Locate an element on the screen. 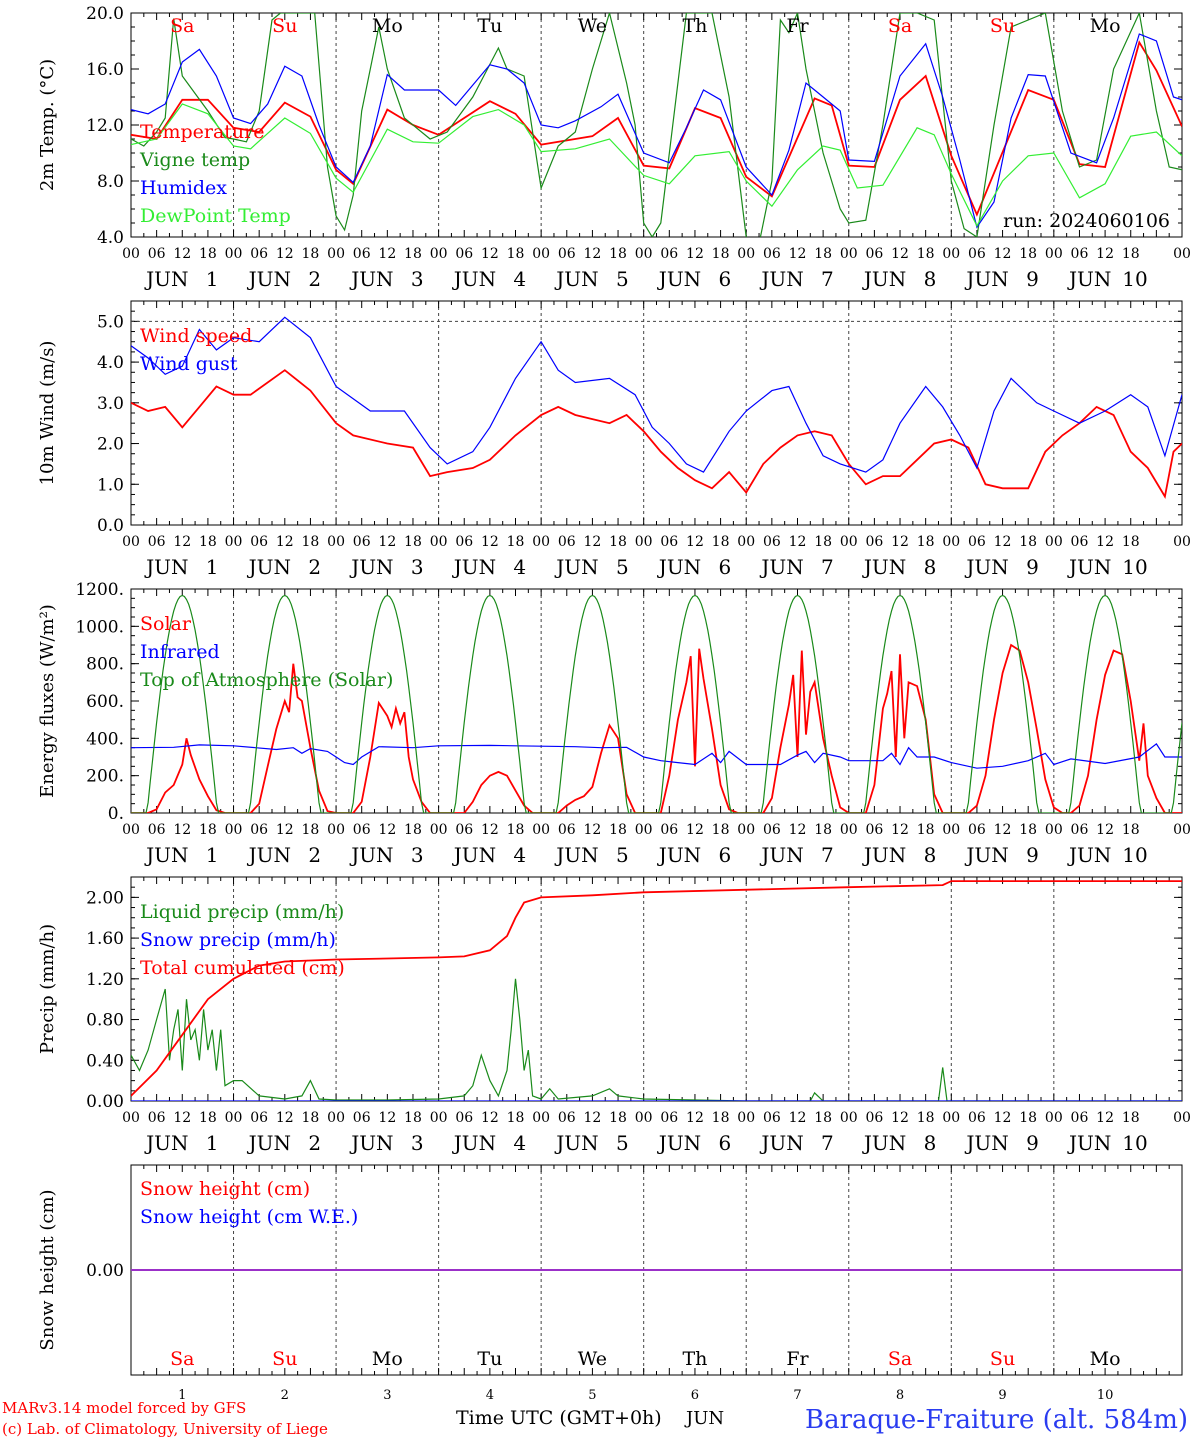 The image size is (1194, 1440). panel-2-hour-label: 00 is located at coordinates (131, 542).